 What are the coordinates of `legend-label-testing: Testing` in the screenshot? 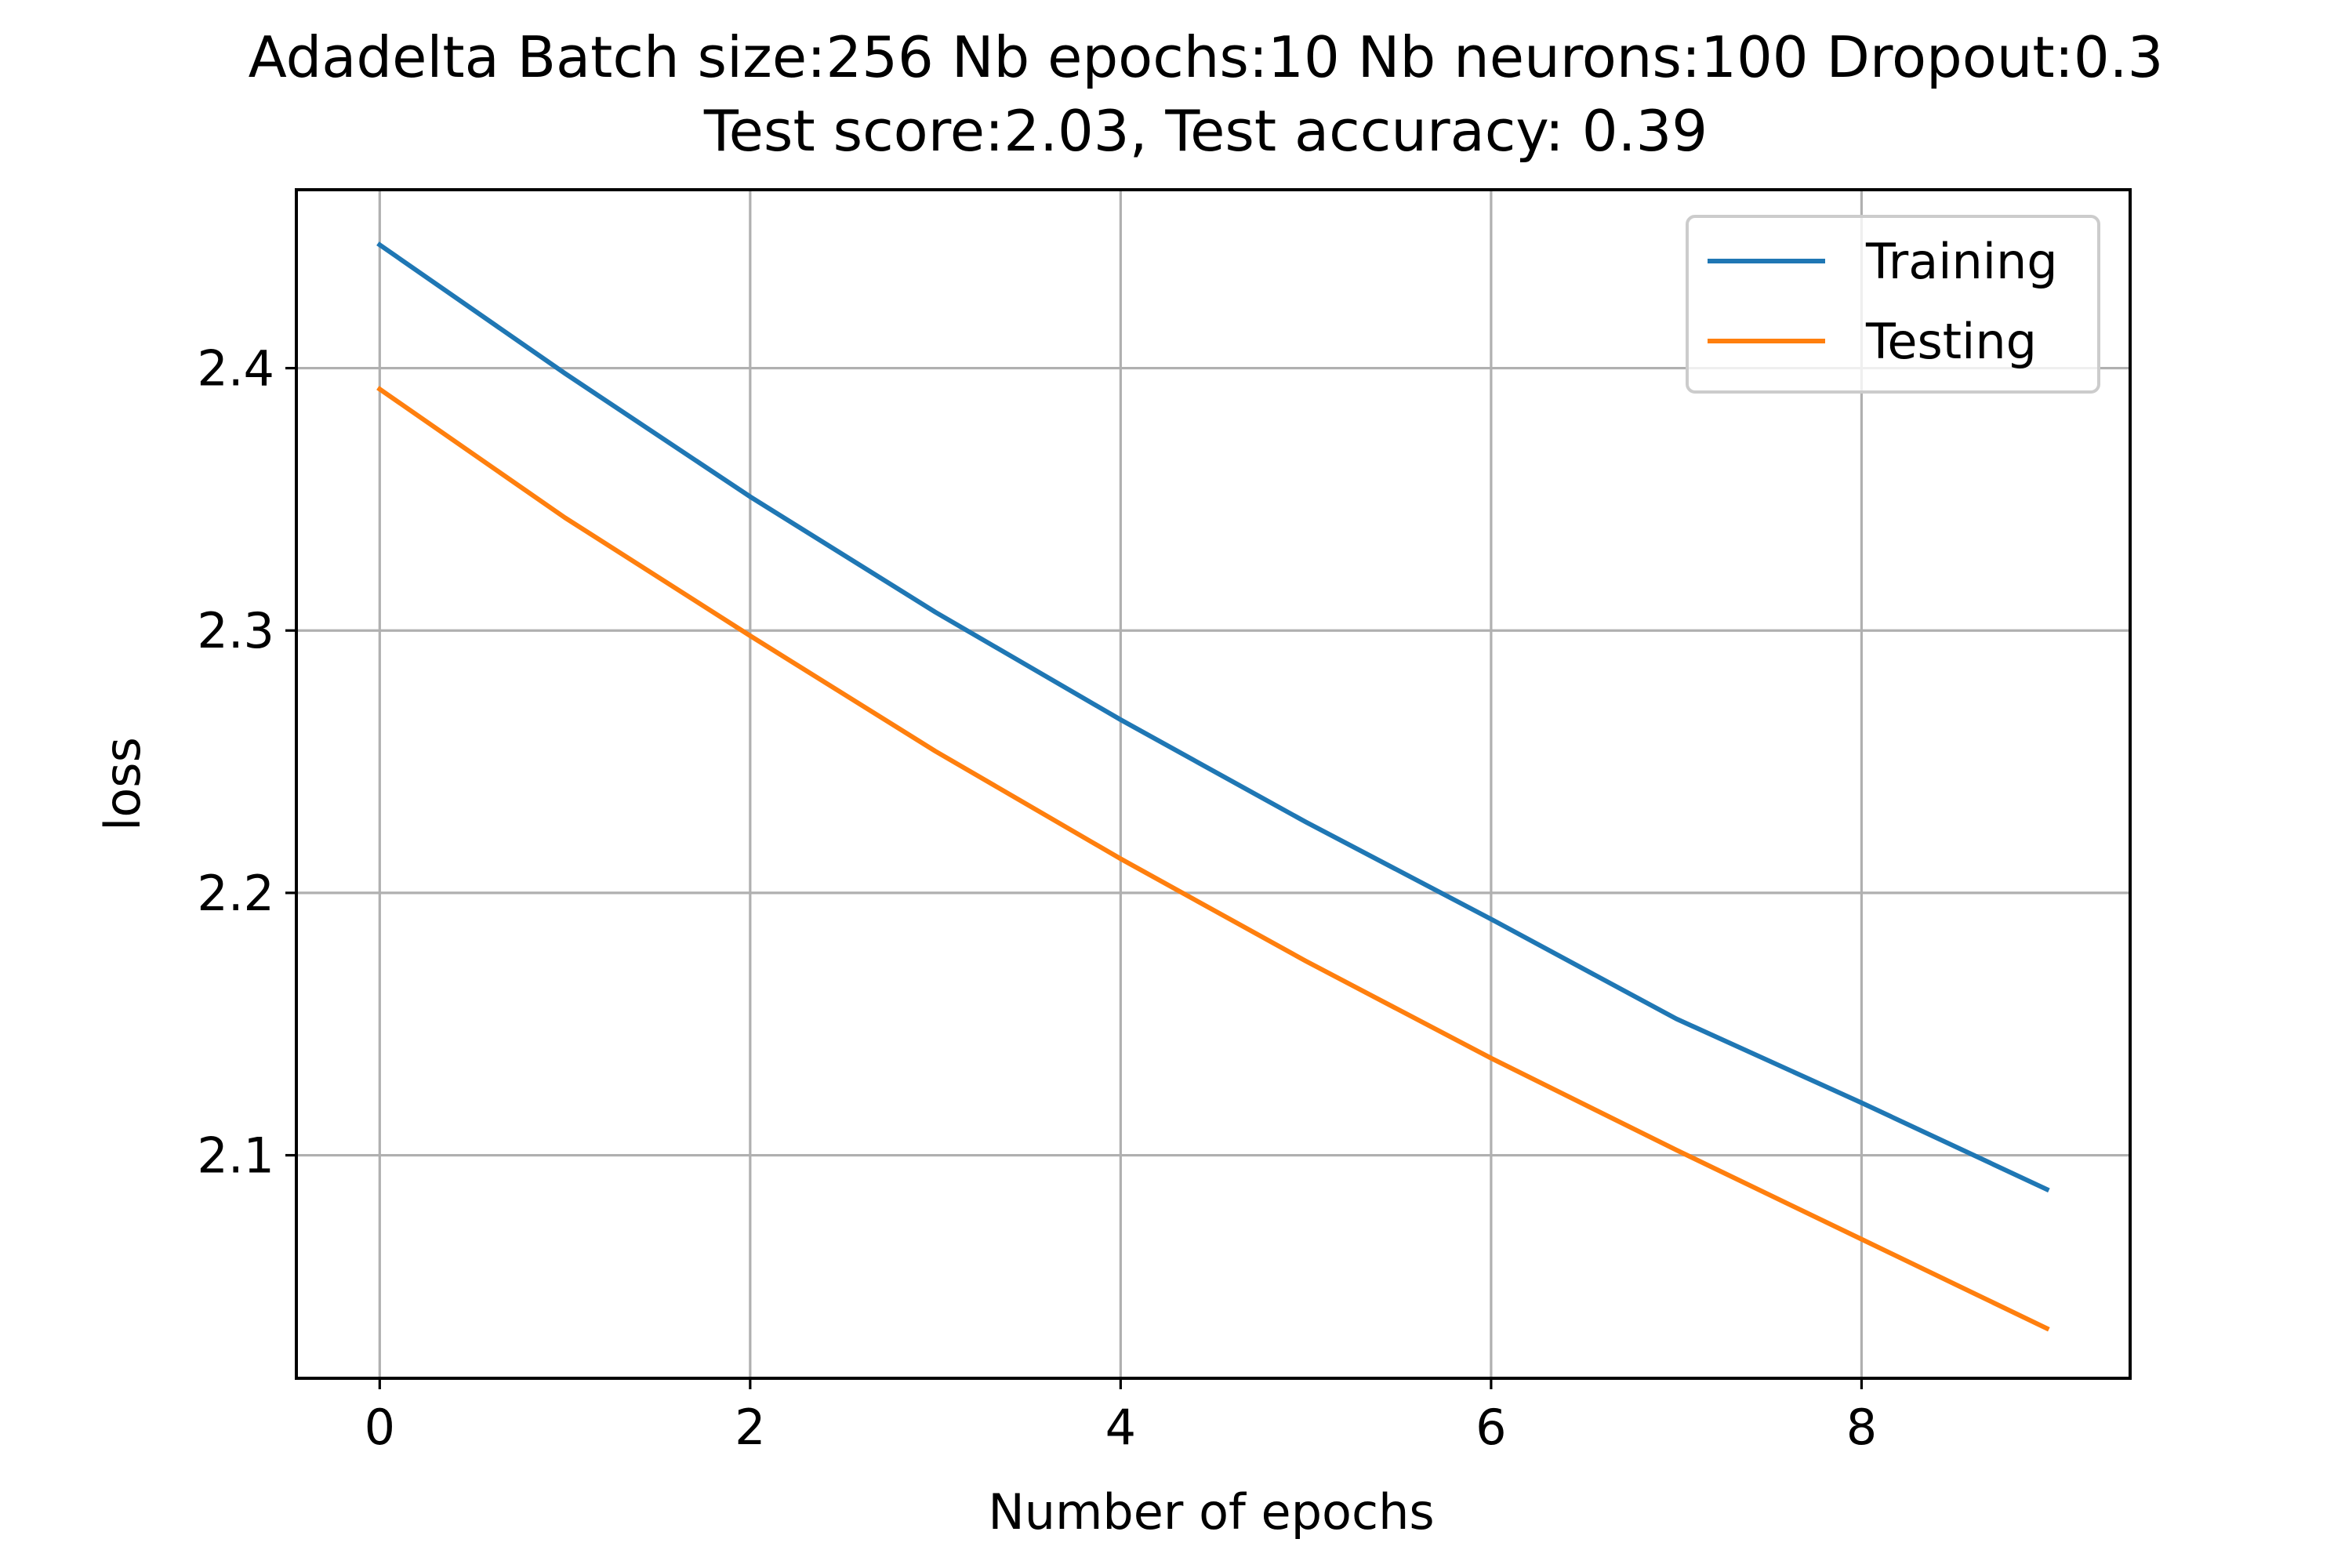 It's located at (1951, 341).